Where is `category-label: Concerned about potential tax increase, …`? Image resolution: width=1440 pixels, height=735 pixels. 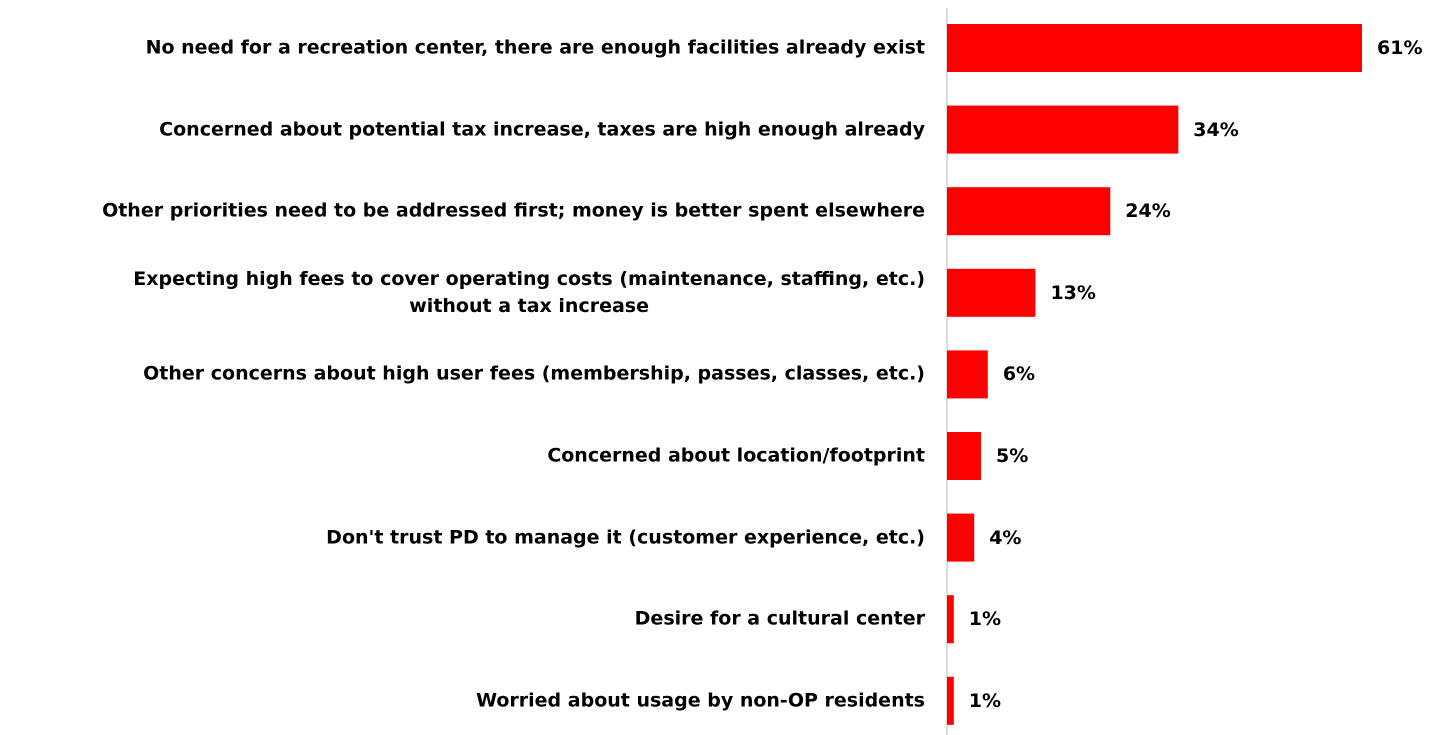 category-label: Concerned about potential tax increase, … is located at coordinates (542, 129).